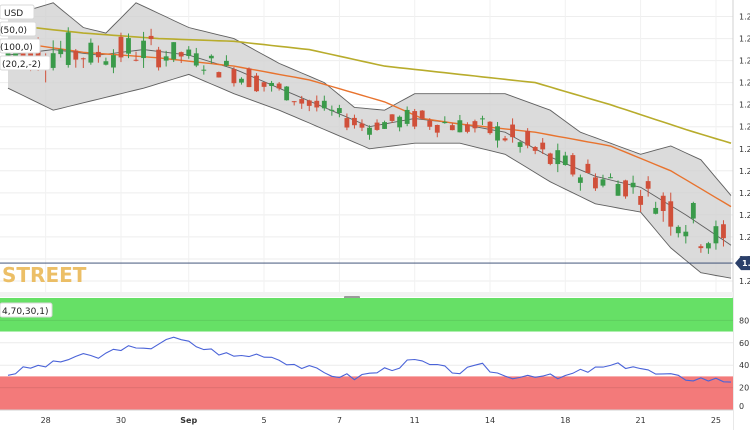  What do you see at coordinates (641, 420) in the screenshot?
I see `x-tick-label: 21` at bounding box center [641, 420].